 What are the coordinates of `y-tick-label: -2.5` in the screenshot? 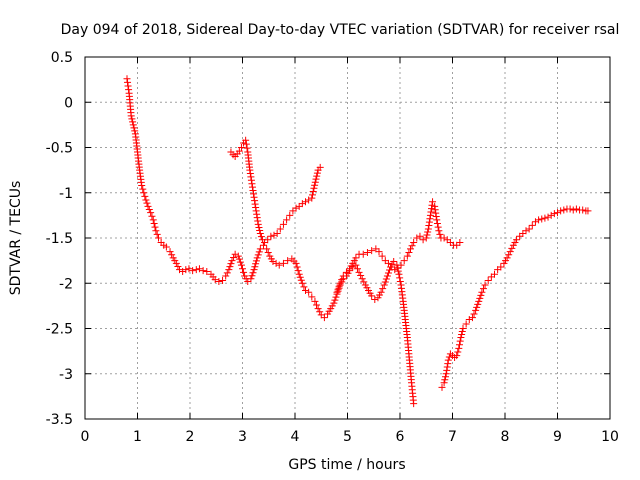 It's located at (59, 330).